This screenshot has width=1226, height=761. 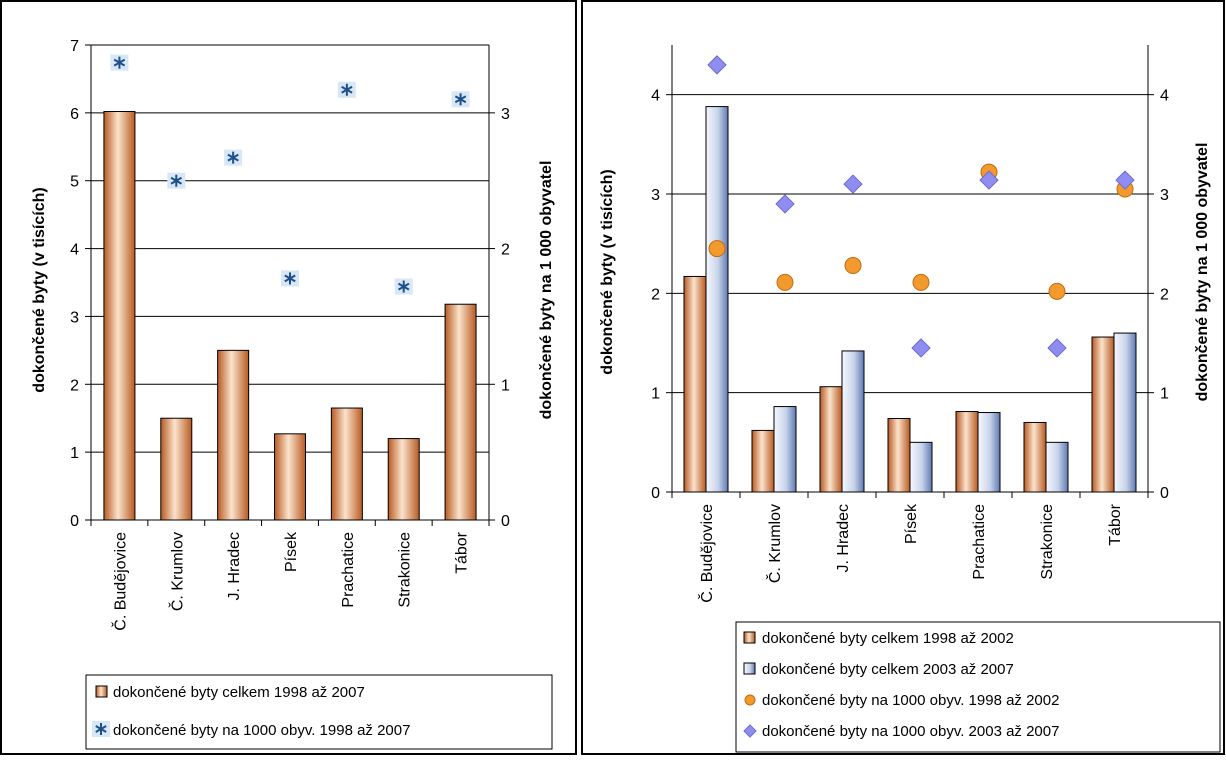 What do you see at coordinates (239, 692) in the screenshot?
I see `legend-entry-total: dokončené byty celkem 1998 až 2007` at bounding box center [239, 692].